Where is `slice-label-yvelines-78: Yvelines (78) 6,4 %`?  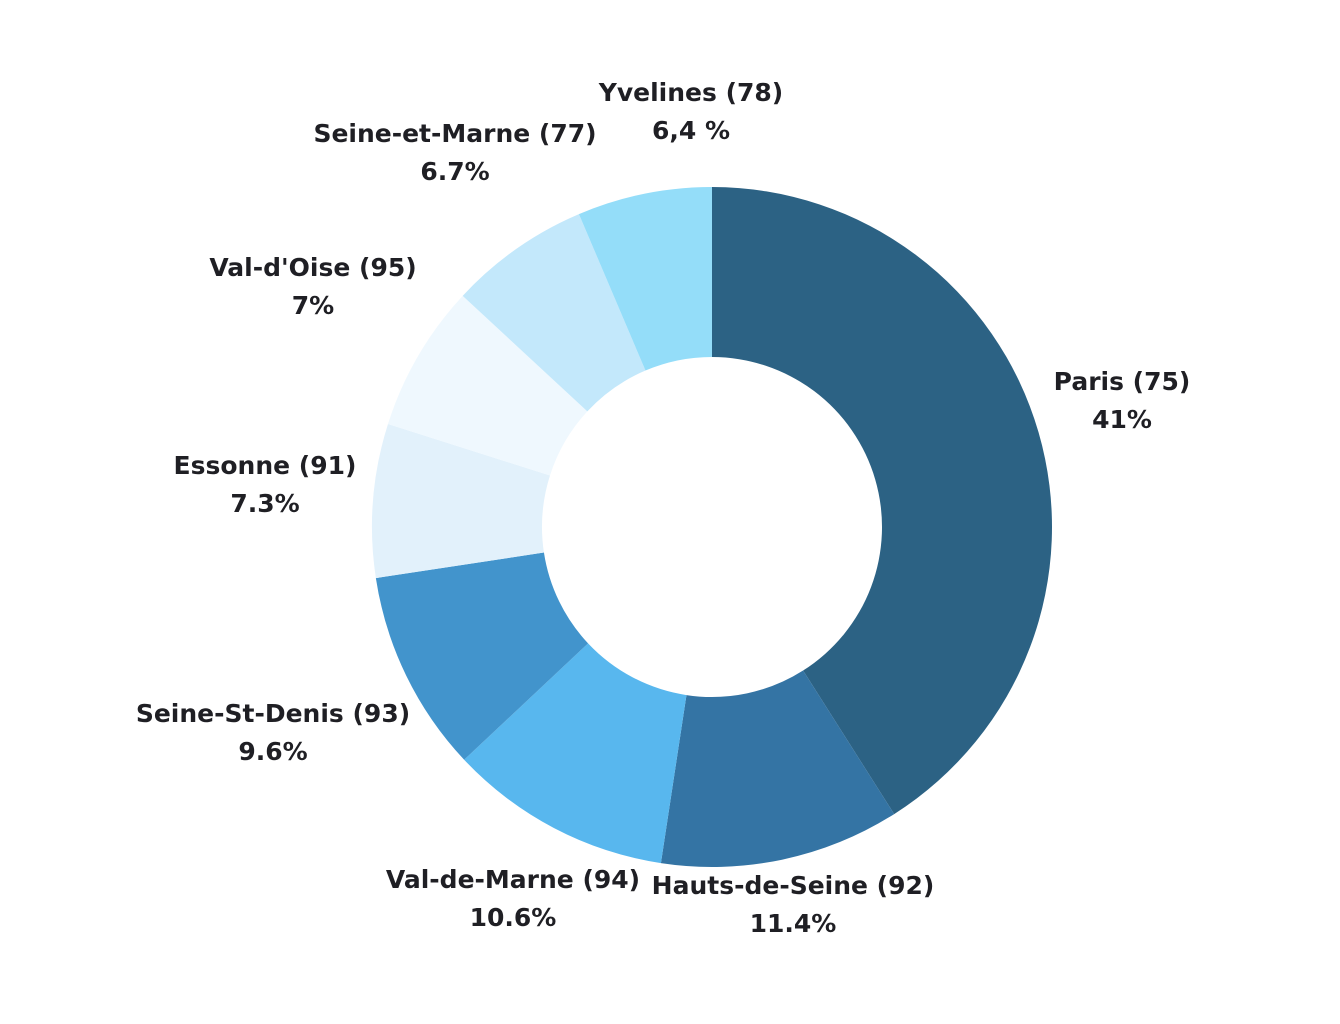
slice-label-yvelines-78: Yvelines (78) 6,4 % is located at coordinates (690, 111).